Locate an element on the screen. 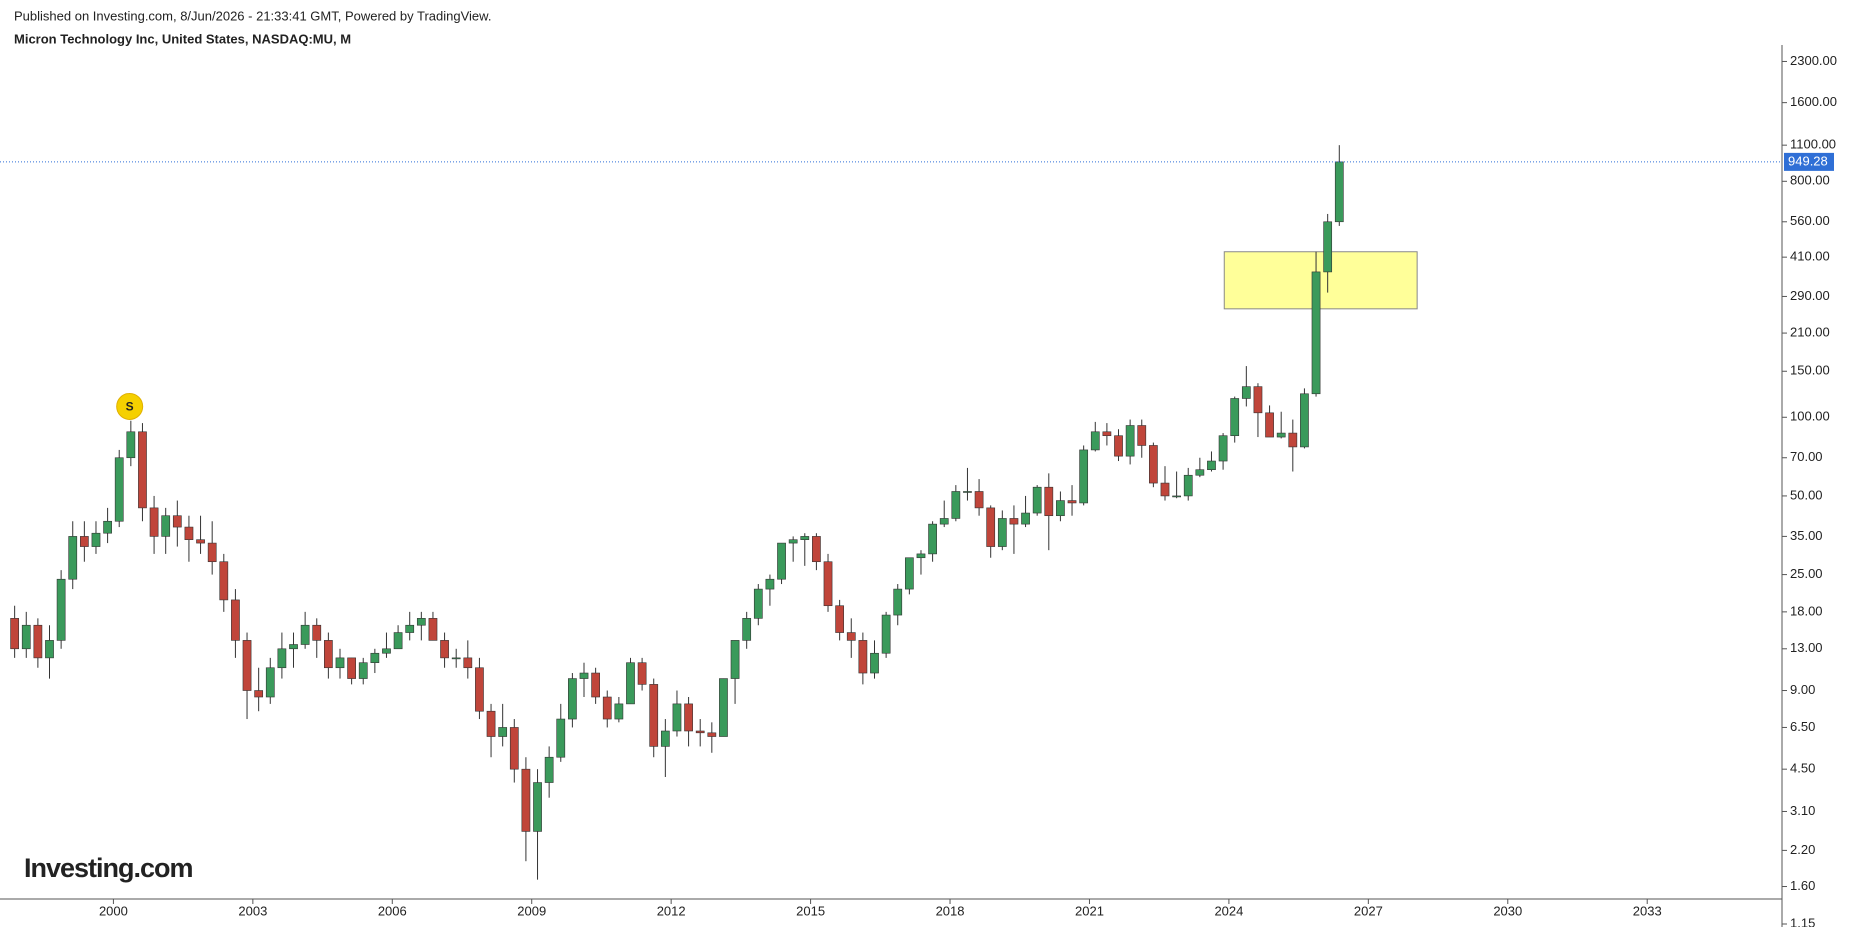  x-tick-label: 2024 is located at coordinates (1228, 910).